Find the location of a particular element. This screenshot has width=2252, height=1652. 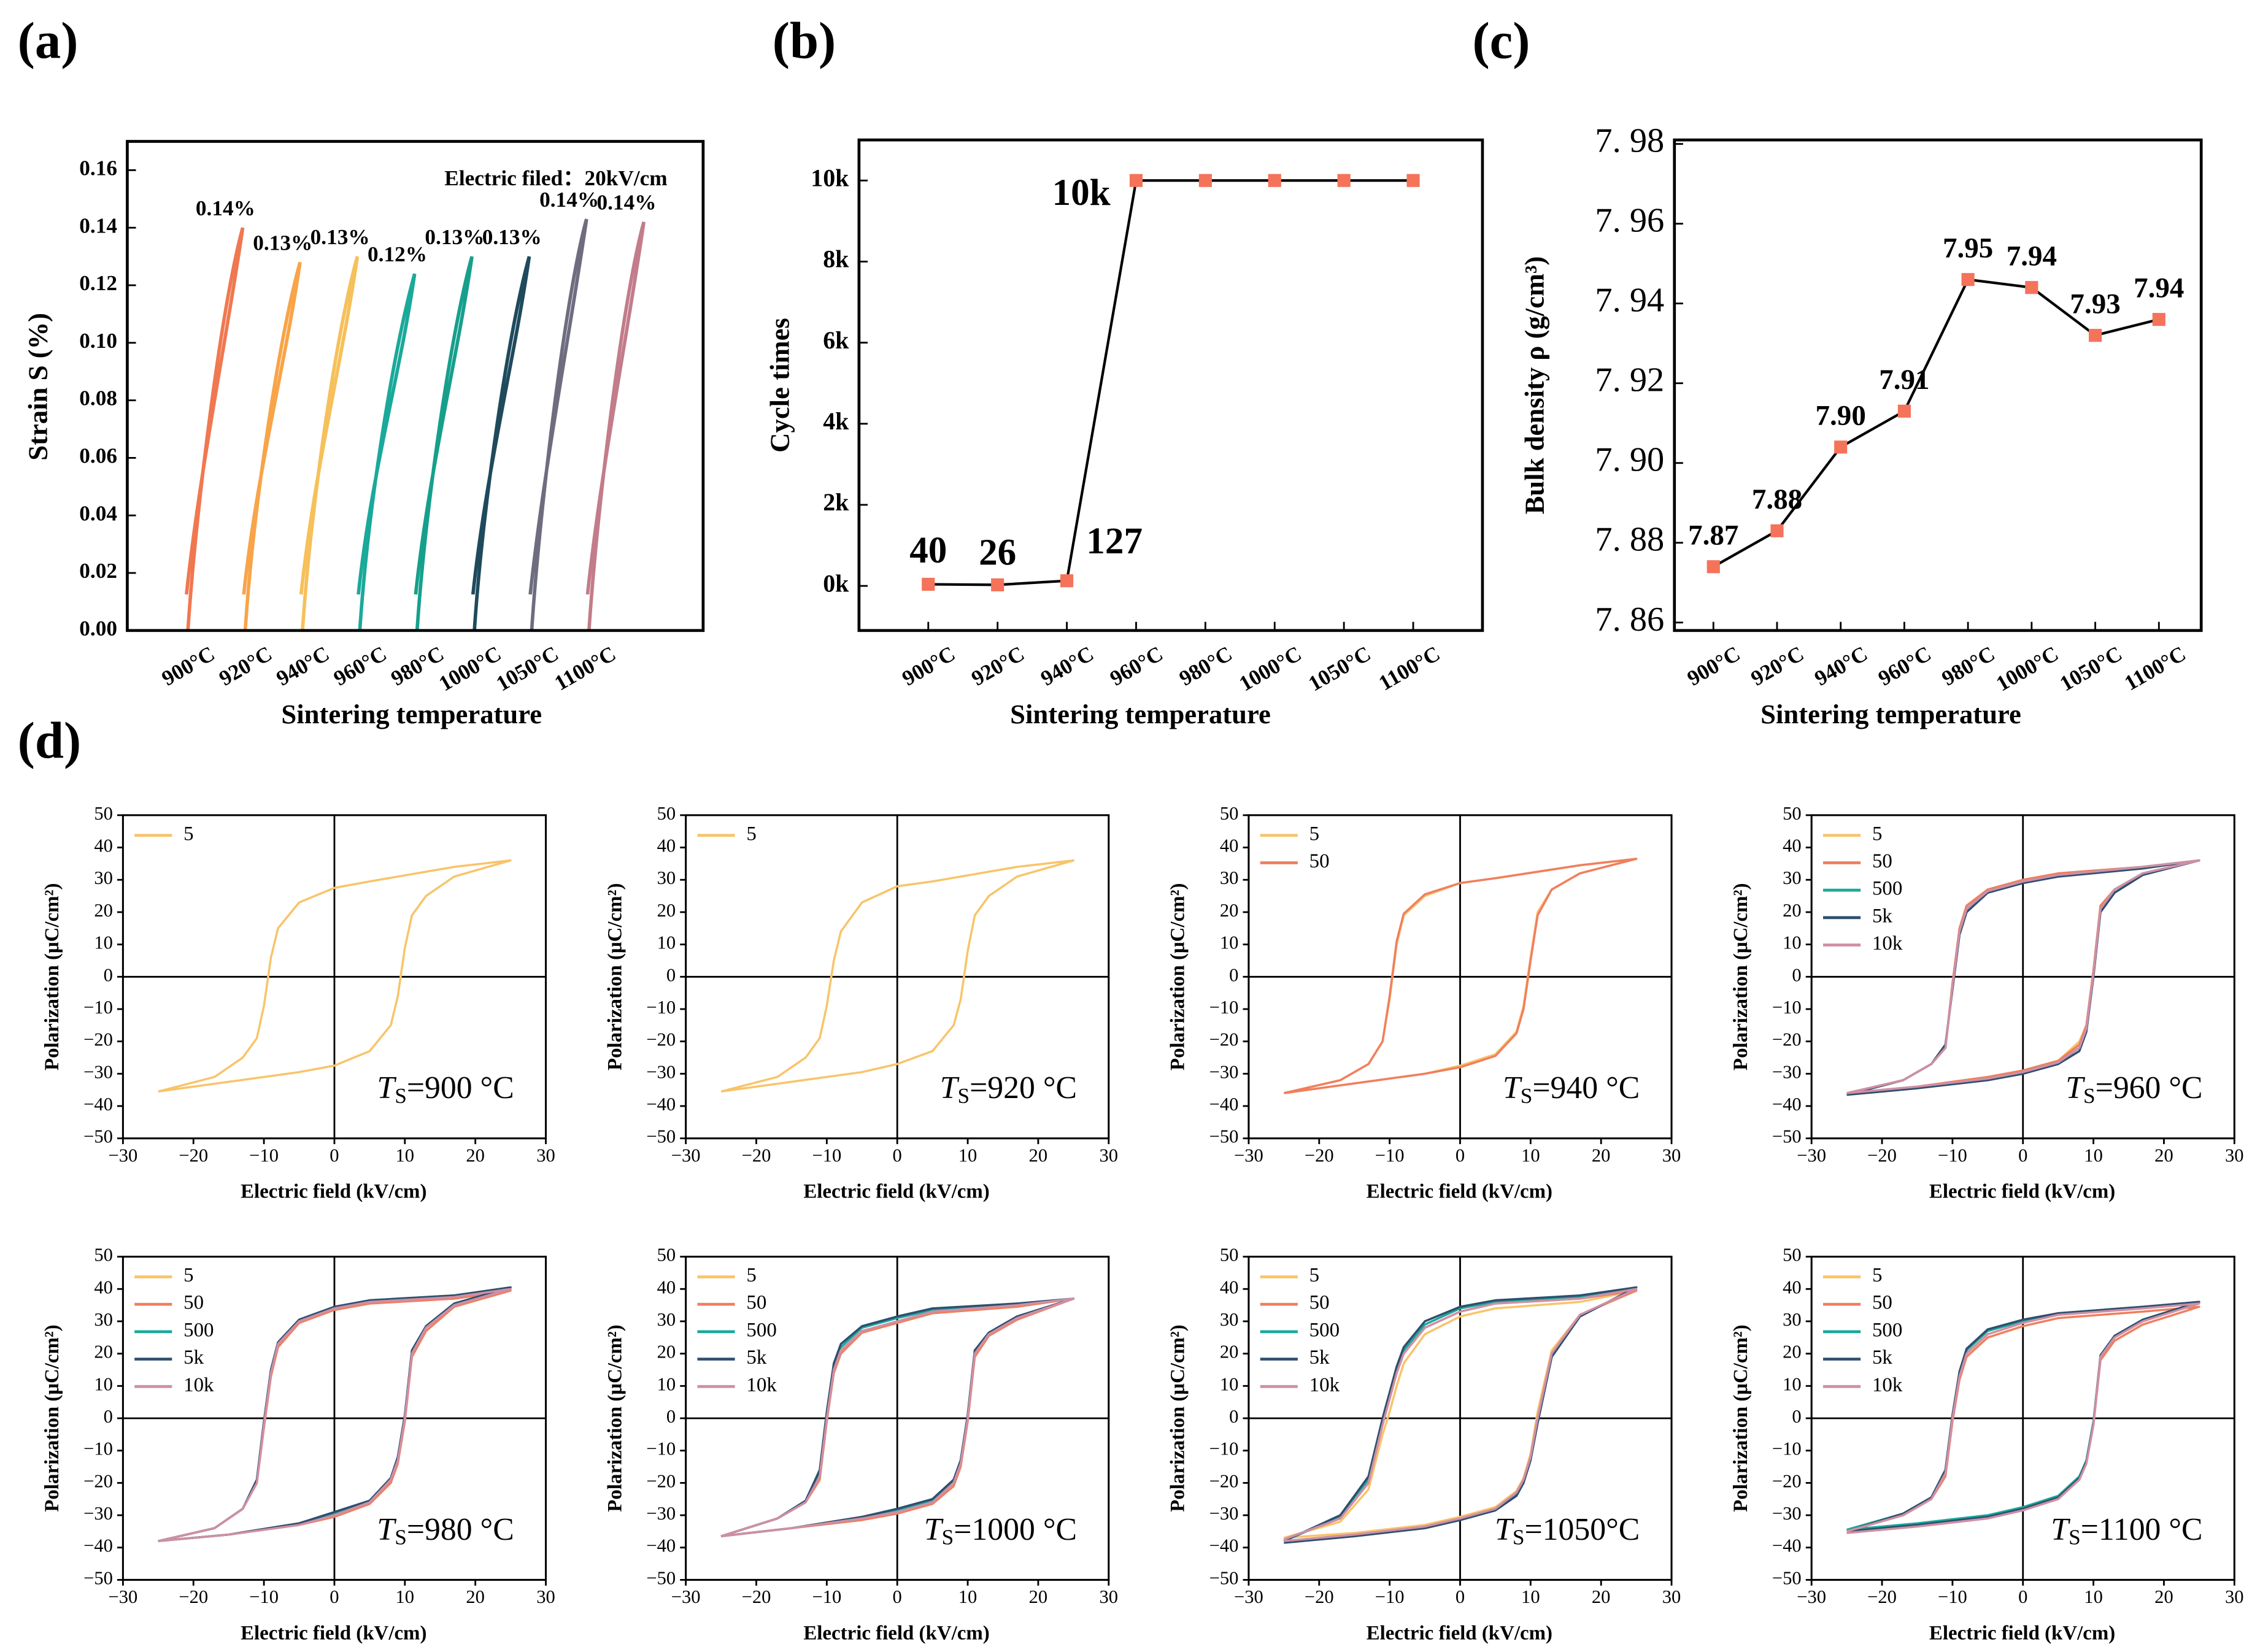

x-tick-label: 920°C is located at coordinates (997, 666).